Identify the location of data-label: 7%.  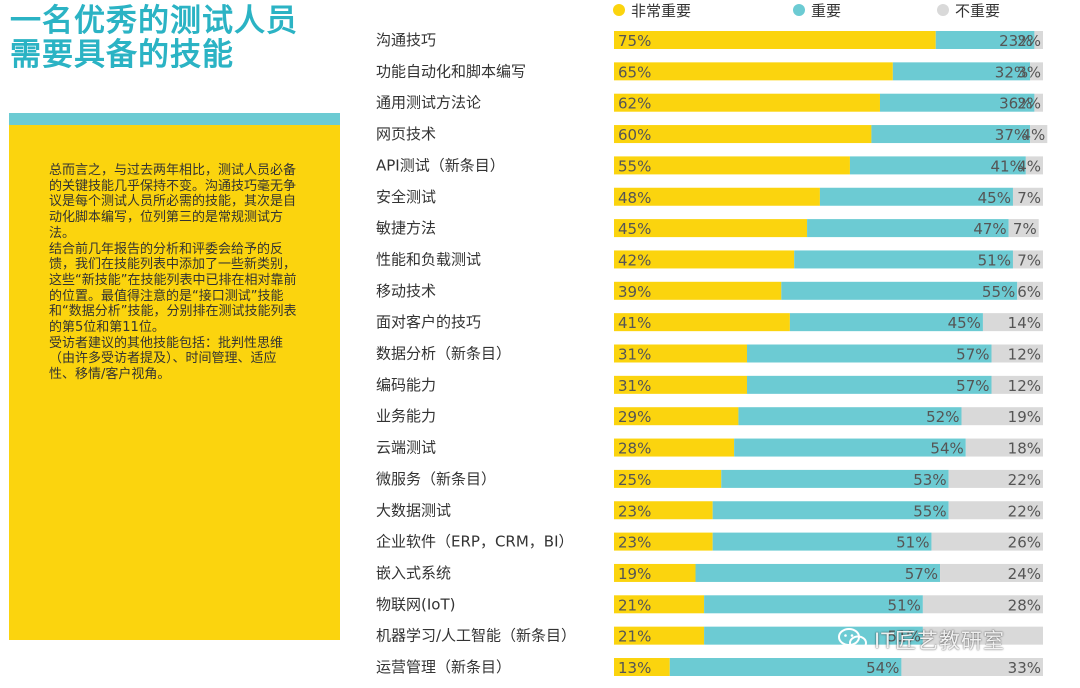
(1029, 198).